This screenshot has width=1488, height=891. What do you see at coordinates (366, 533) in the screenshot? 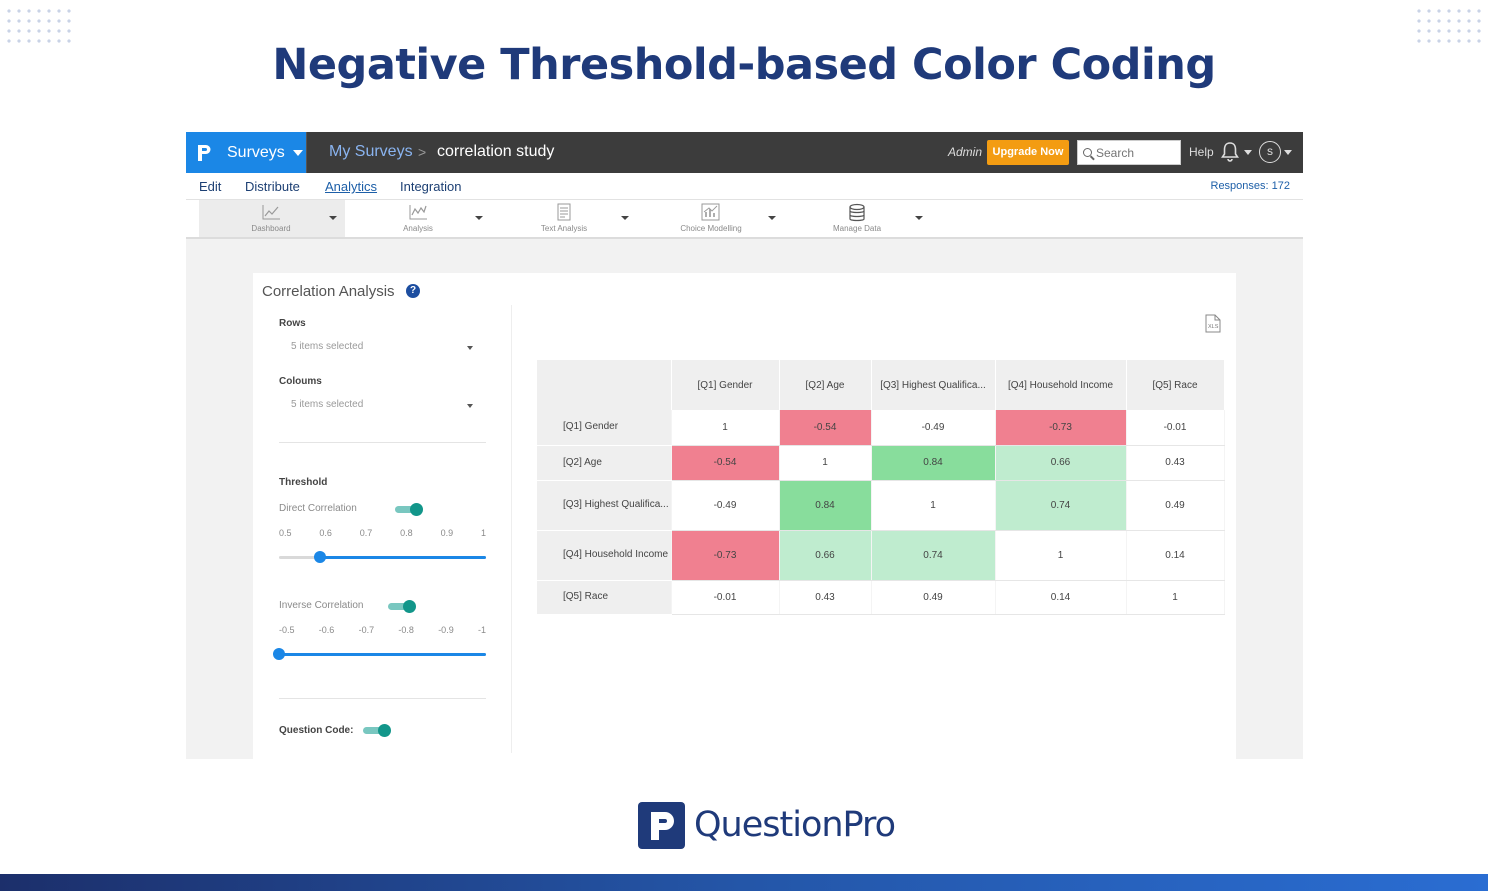
I see `tick-label: 0.7` at bounding box center [366, 533].